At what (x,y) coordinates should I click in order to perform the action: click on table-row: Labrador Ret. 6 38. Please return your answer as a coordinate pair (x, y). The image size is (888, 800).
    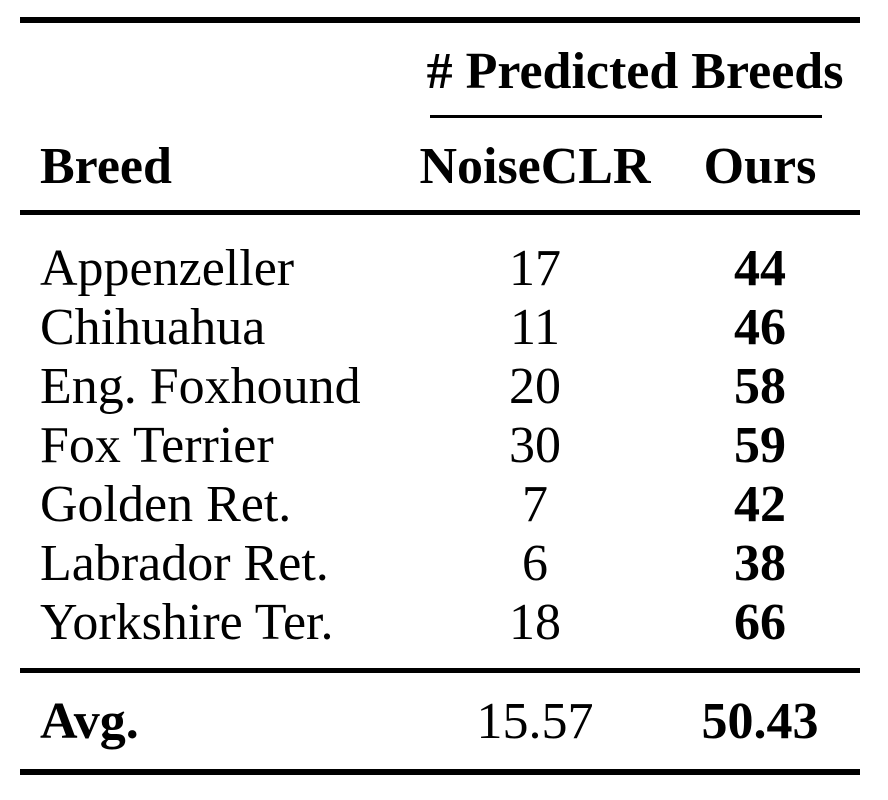
    Looking at the image, I should click on (440, 563).